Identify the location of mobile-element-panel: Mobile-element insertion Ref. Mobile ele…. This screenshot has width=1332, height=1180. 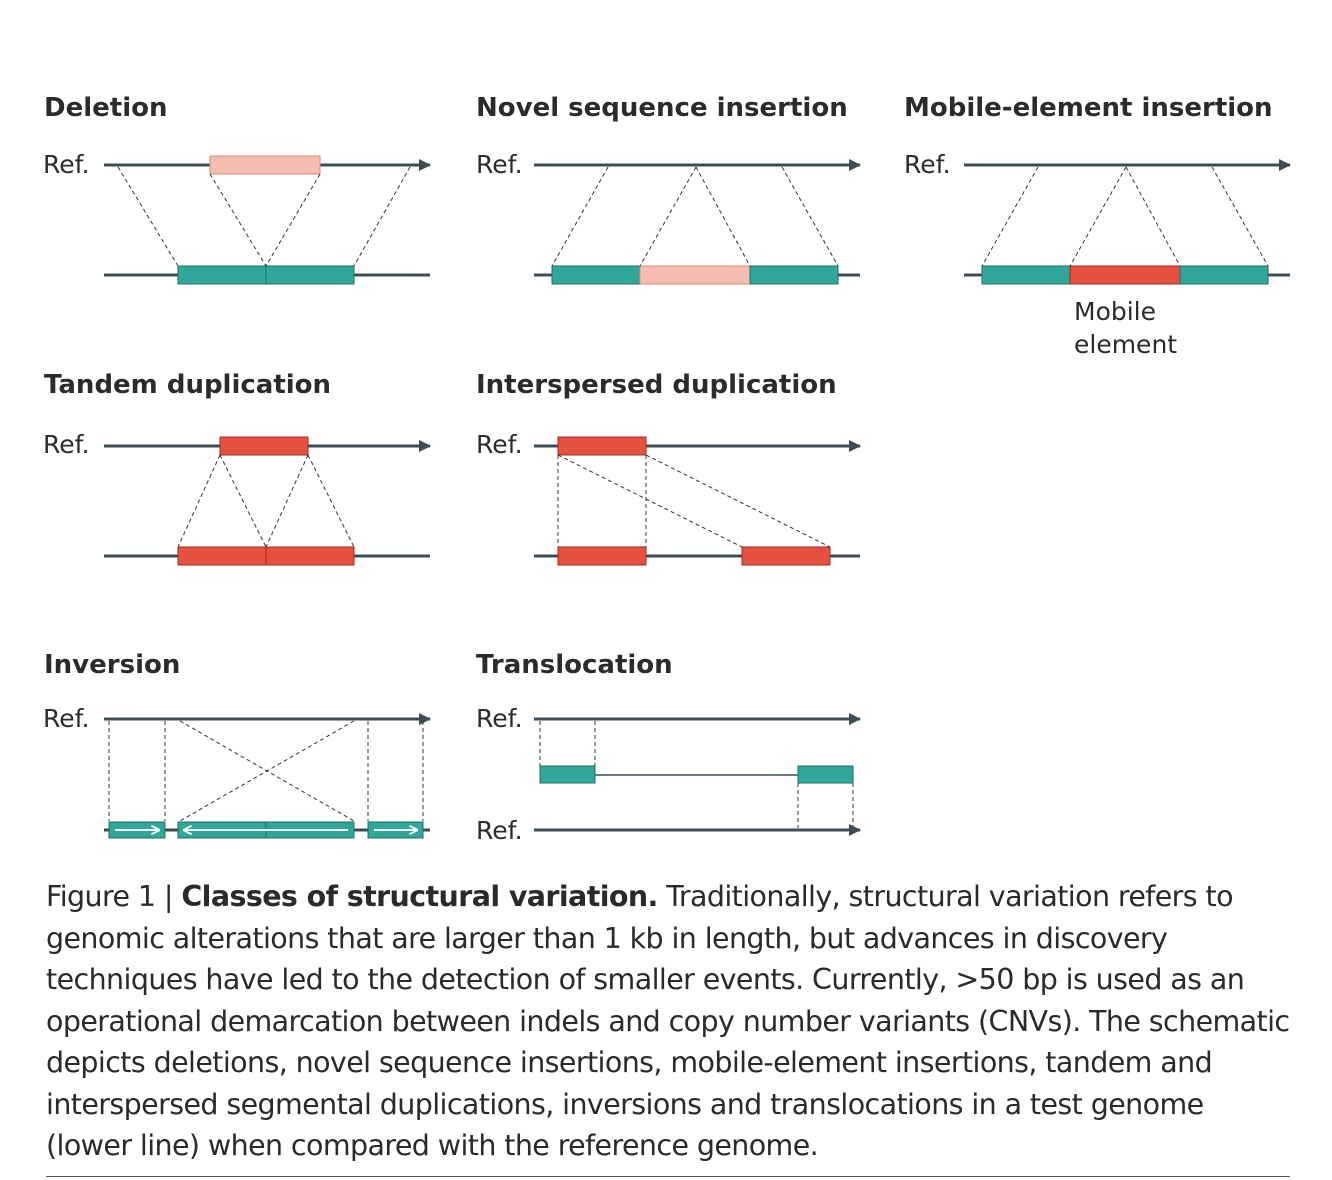
(1097, 226).